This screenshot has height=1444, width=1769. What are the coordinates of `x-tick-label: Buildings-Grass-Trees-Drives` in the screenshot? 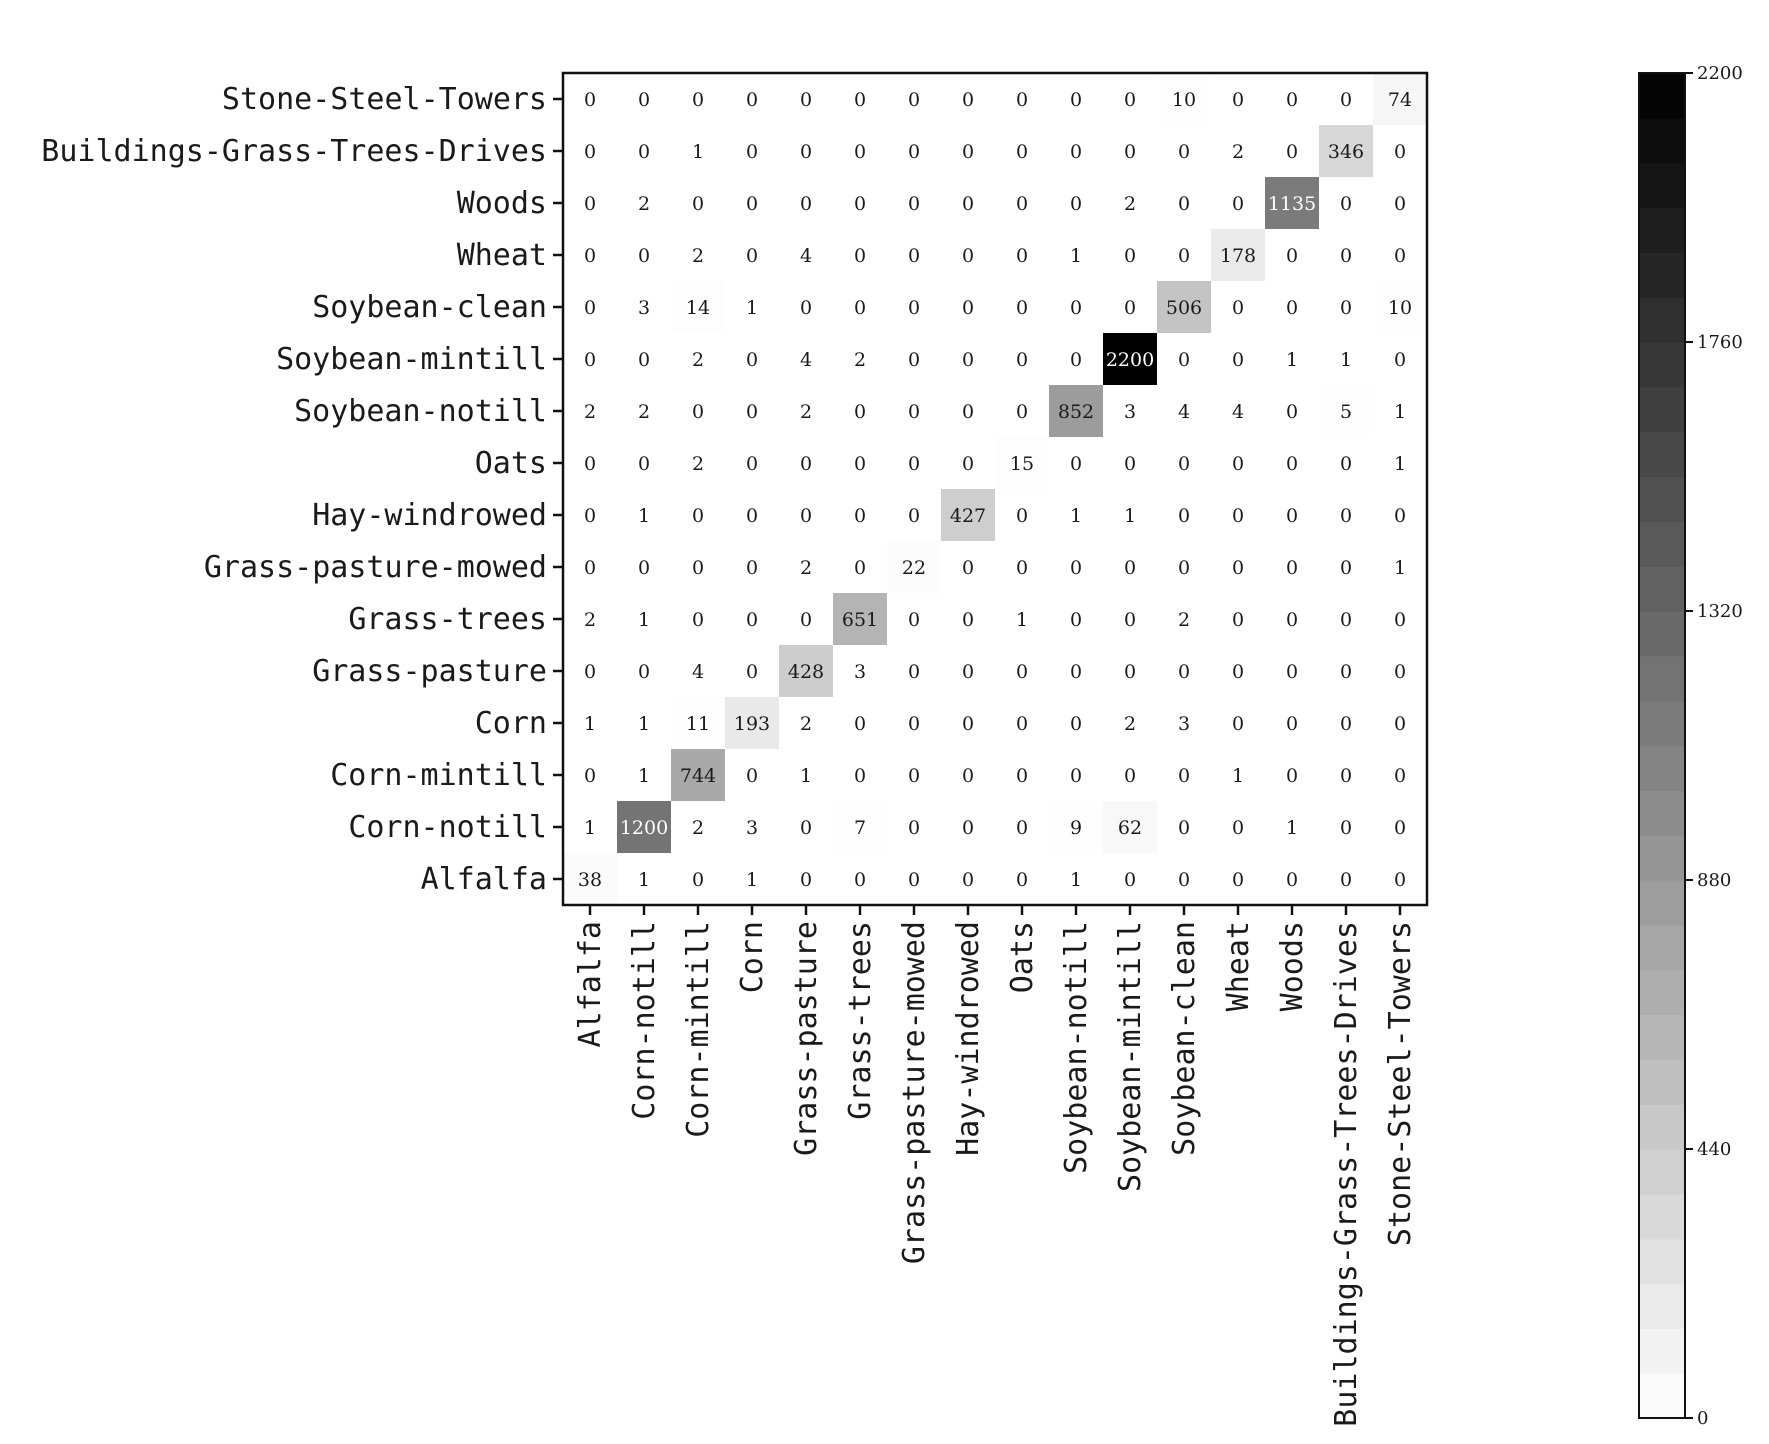 It's located at (1346, 1174).